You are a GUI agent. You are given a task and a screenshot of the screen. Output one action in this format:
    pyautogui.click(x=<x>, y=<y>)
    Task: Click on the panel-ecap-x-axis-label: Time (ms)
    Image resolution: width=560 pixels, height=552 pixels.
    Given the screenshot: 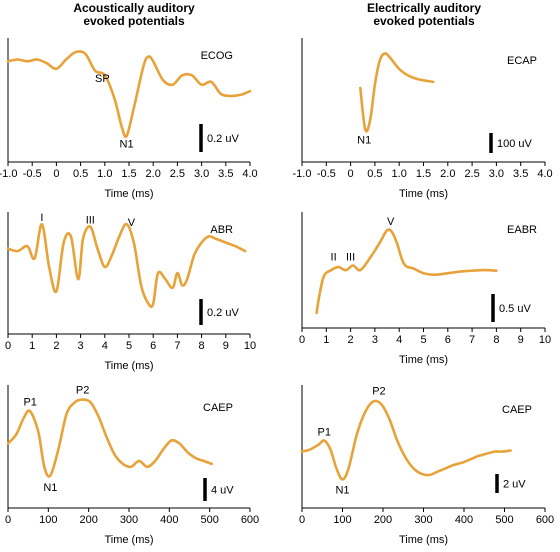 What is the action you would take?
    pyautogui.click(x=423, y=194)
    